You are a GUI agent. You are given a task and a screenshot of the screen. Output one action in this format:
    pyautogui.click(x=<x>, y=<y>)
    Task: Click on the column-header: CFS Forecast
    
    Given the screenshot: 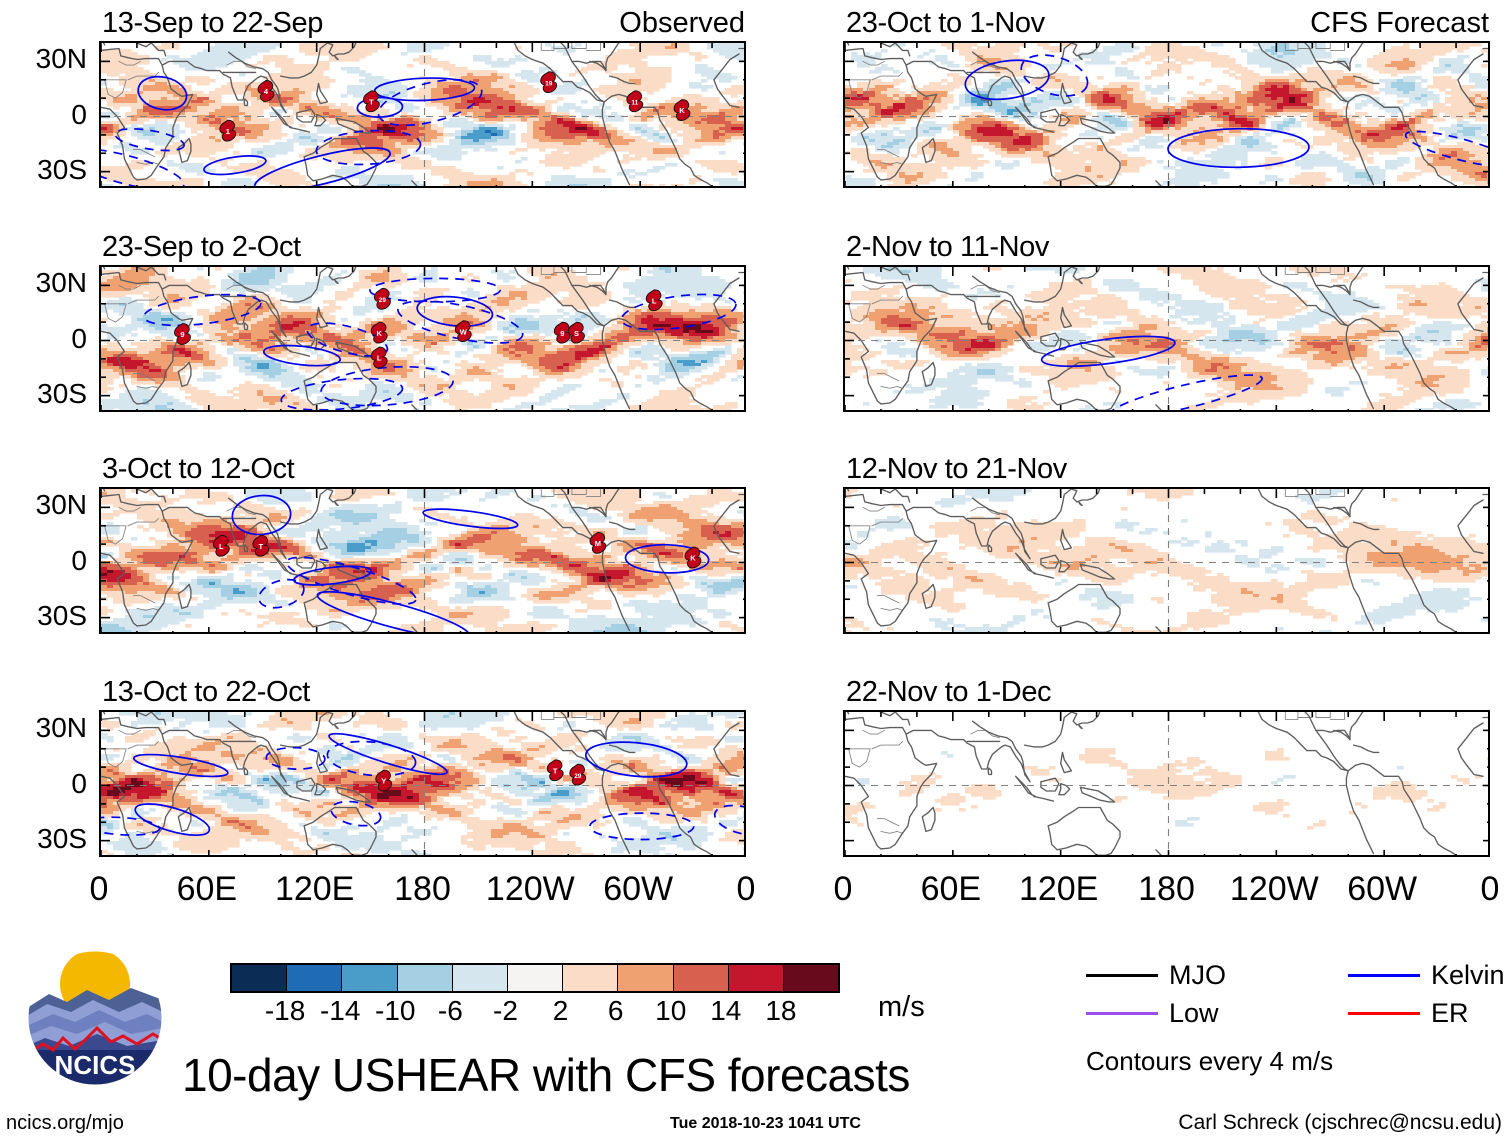 What is the action you would take?
    pyautogui.click(x=1399, y=23)
    